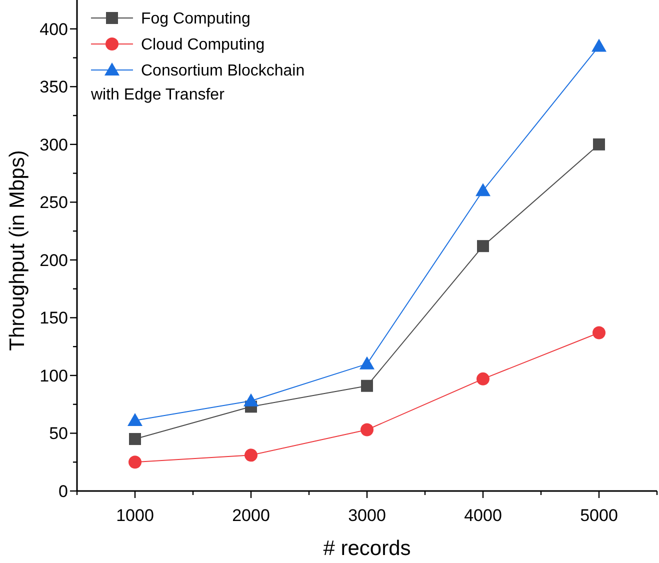  What do you see at coordinates (203, 45) in the screenshot?
I see `legend-label: Cloud Computing` at bounding box center [203, 45].